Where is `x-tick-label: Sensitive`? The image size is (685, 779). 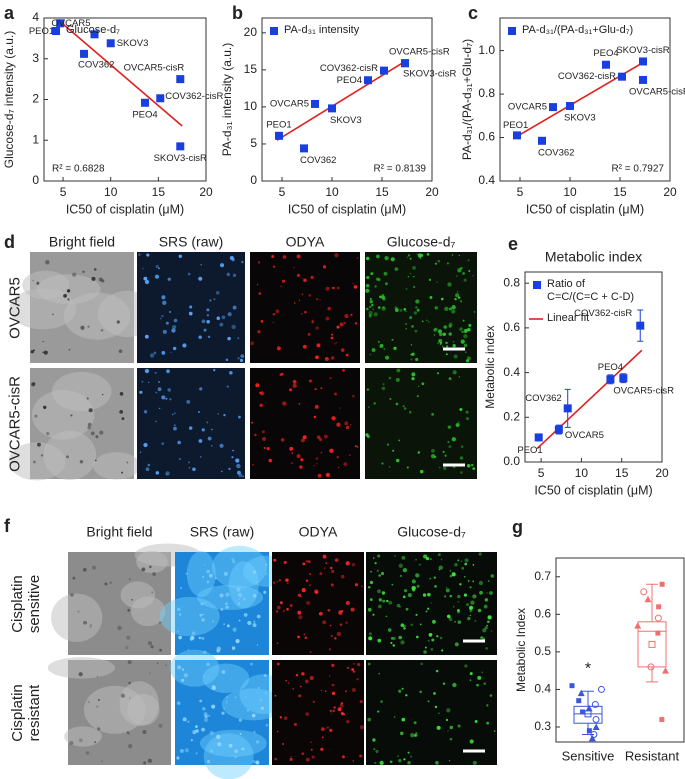 x-tick-label: Sensitive is located at coordinates (588, 755).